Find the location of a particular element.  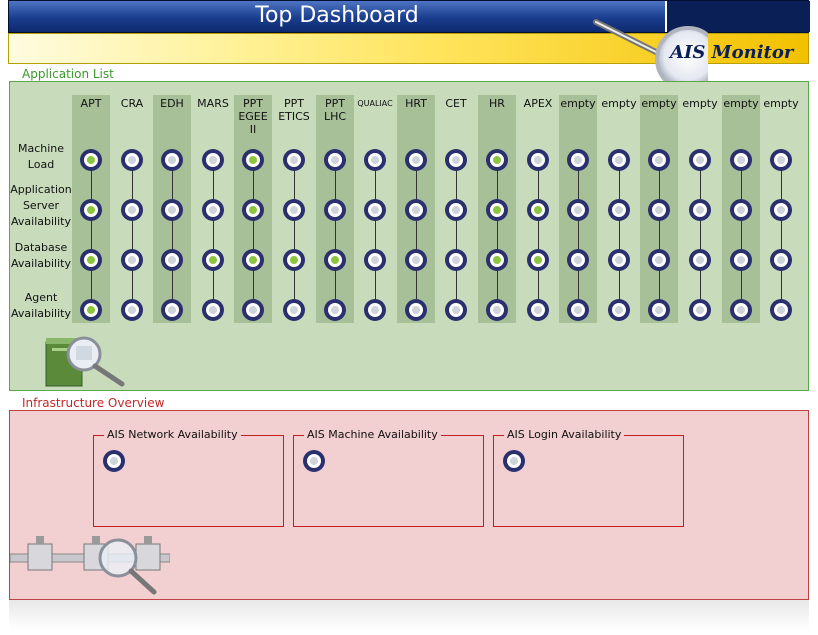

header-bar: Top Dashboard is located at coordinates (409, 16).